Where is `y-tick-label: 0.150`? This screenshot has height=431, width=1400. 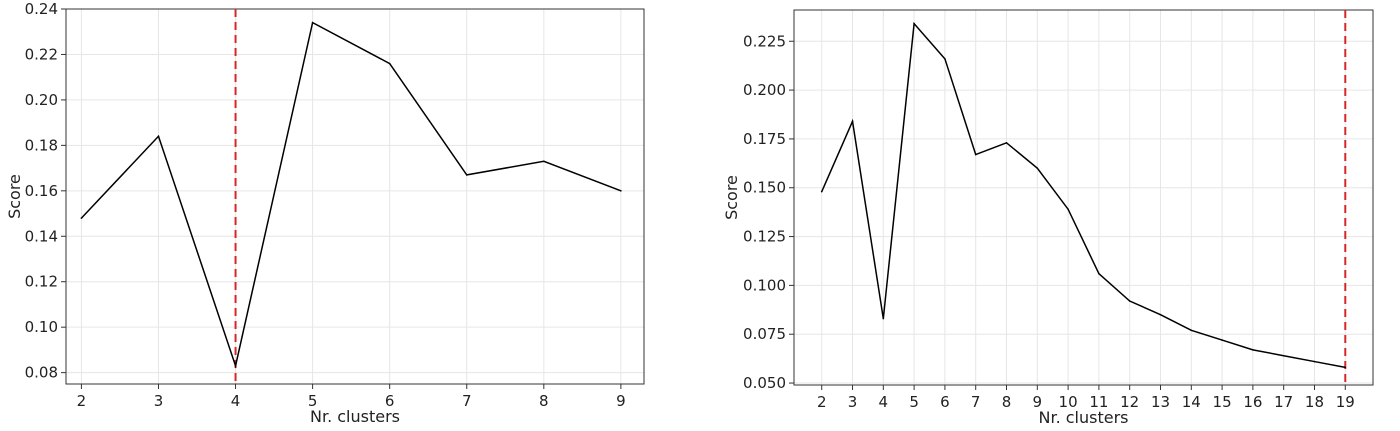 y-tick-label: 0.150 is located at coordinates (764, 188).